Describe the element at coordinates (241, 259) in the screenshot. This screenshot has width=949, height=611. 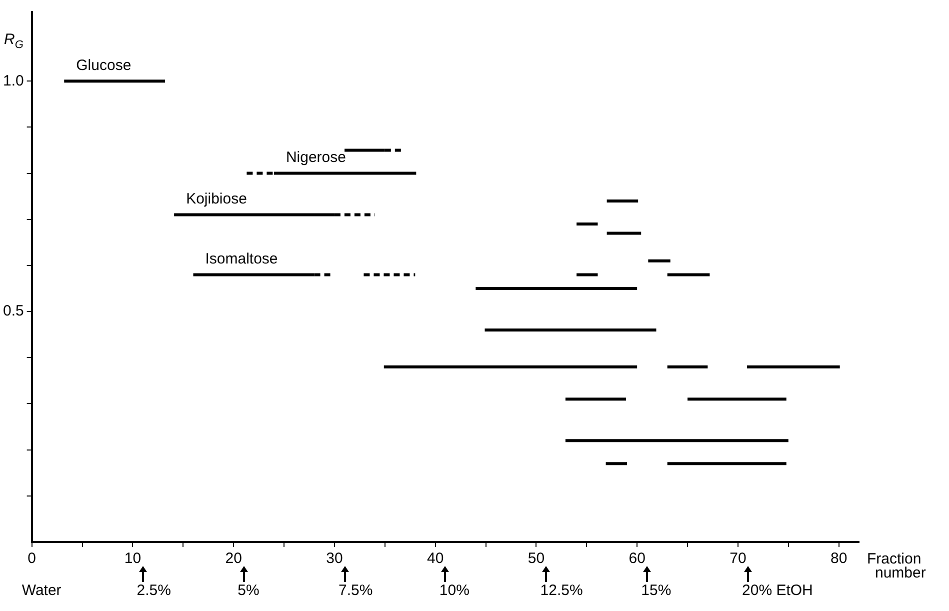
I see `series-label: Isomaltose` at that location.